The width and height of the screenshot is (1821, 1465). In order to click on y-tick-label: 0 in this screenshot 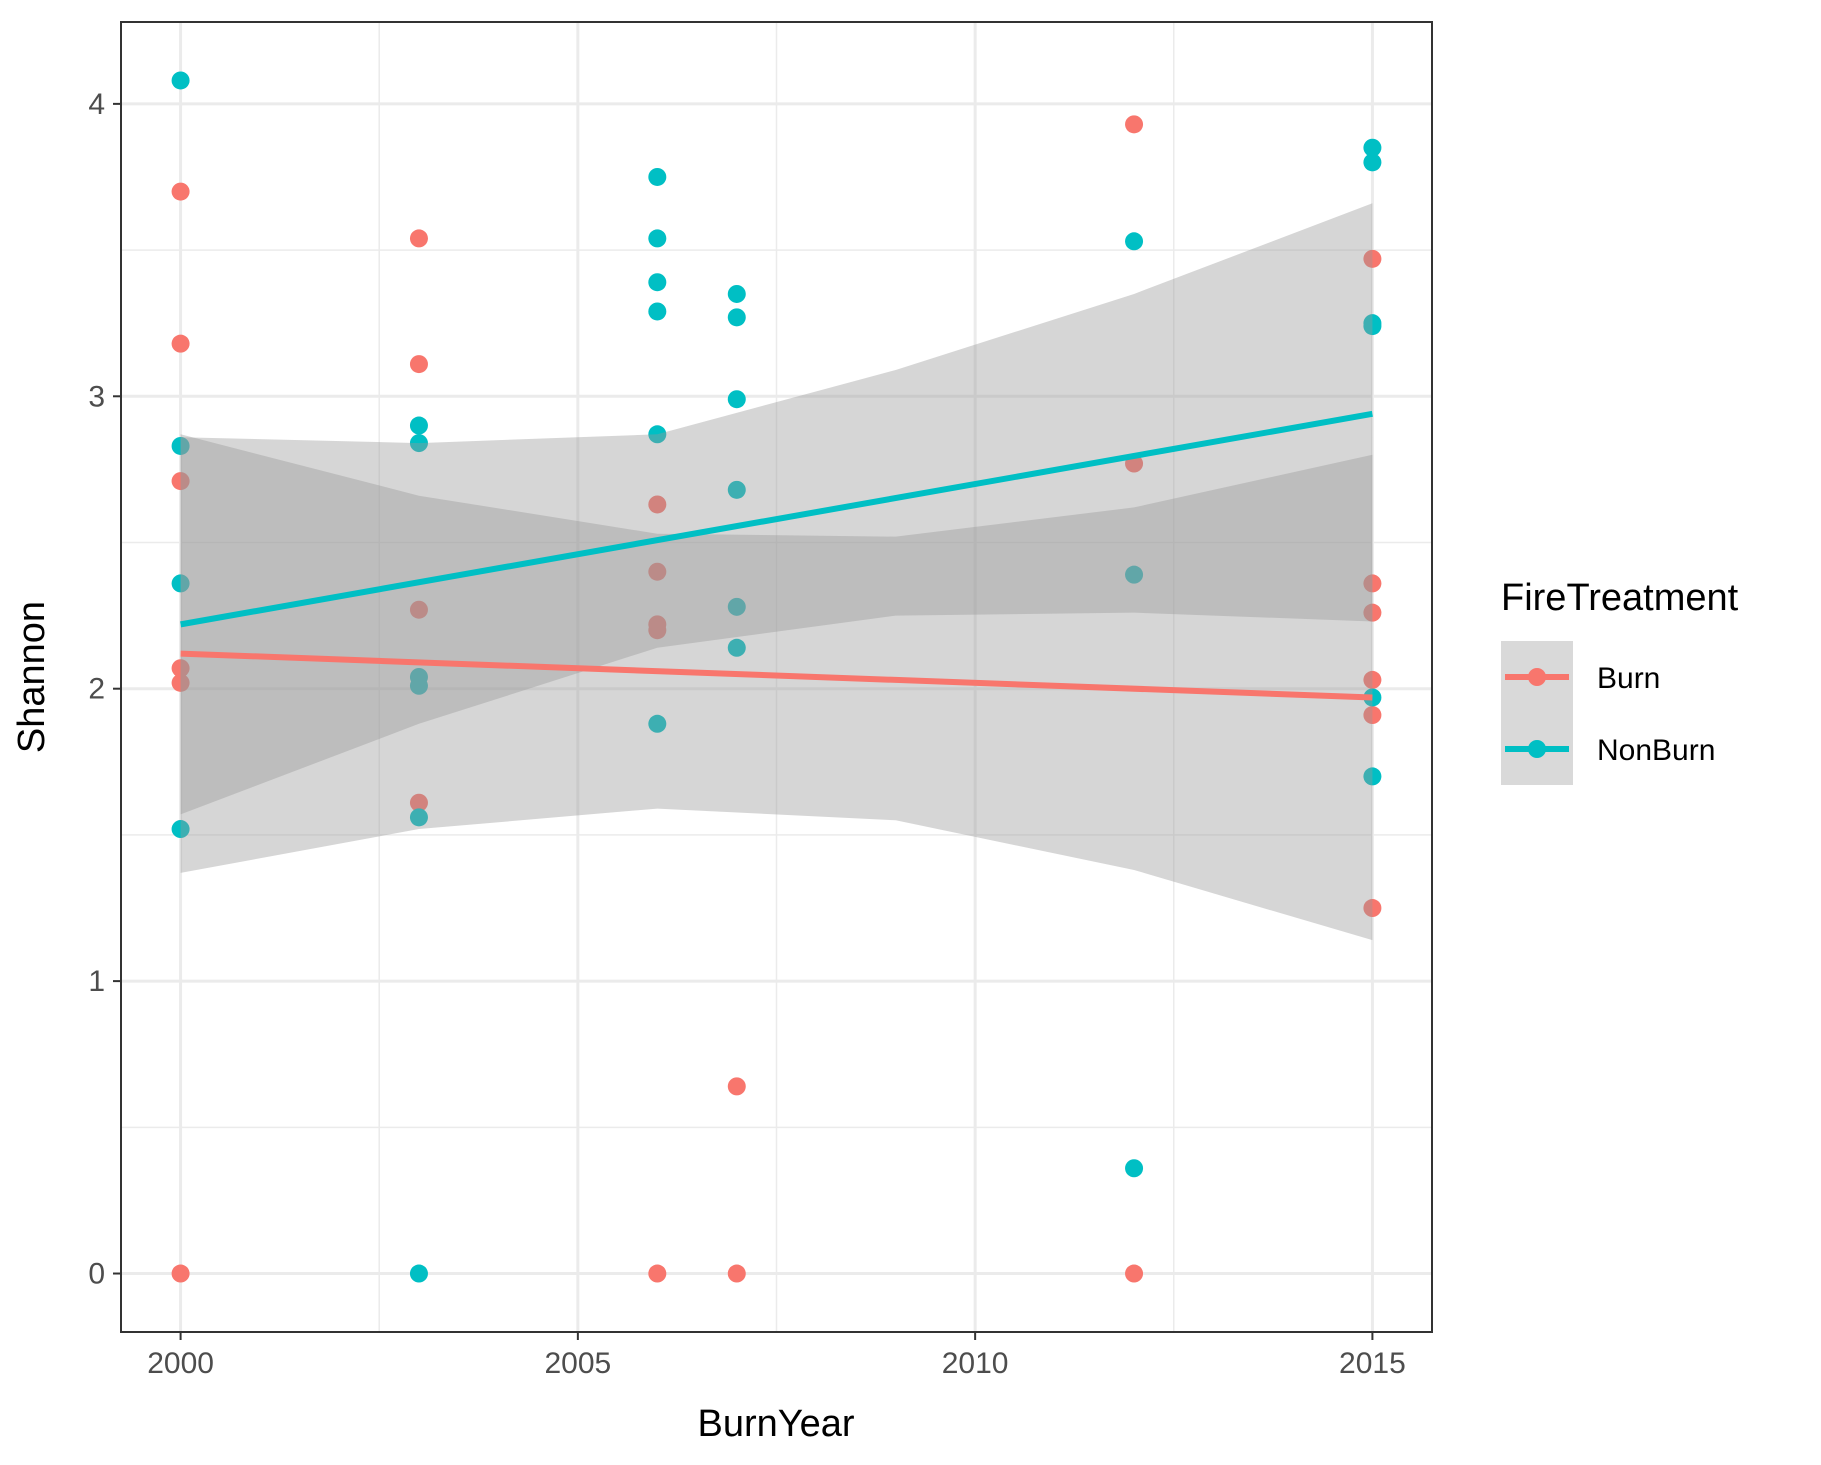, I will do `click(96, 1274)`.